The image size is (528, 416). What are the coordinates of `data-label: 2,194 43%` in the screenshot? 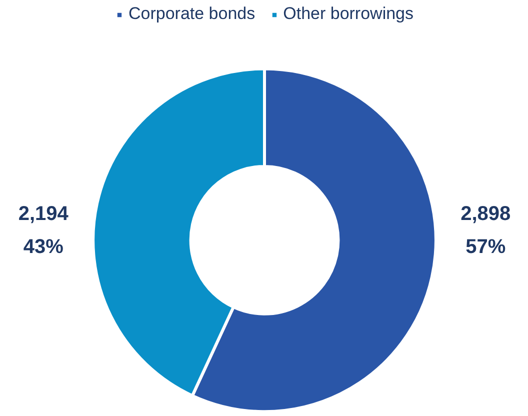 It's located at (44, 230).